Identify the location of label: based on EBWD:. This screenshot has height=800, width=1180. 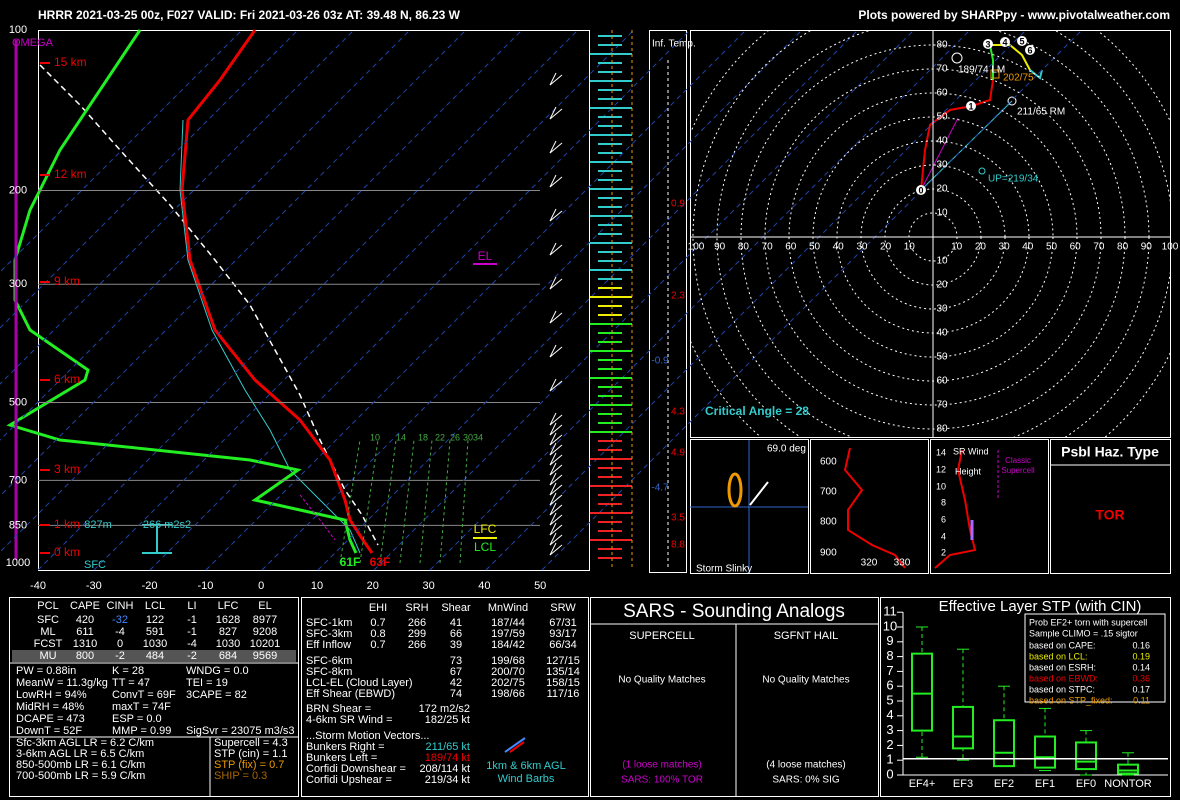
(1063, 678).